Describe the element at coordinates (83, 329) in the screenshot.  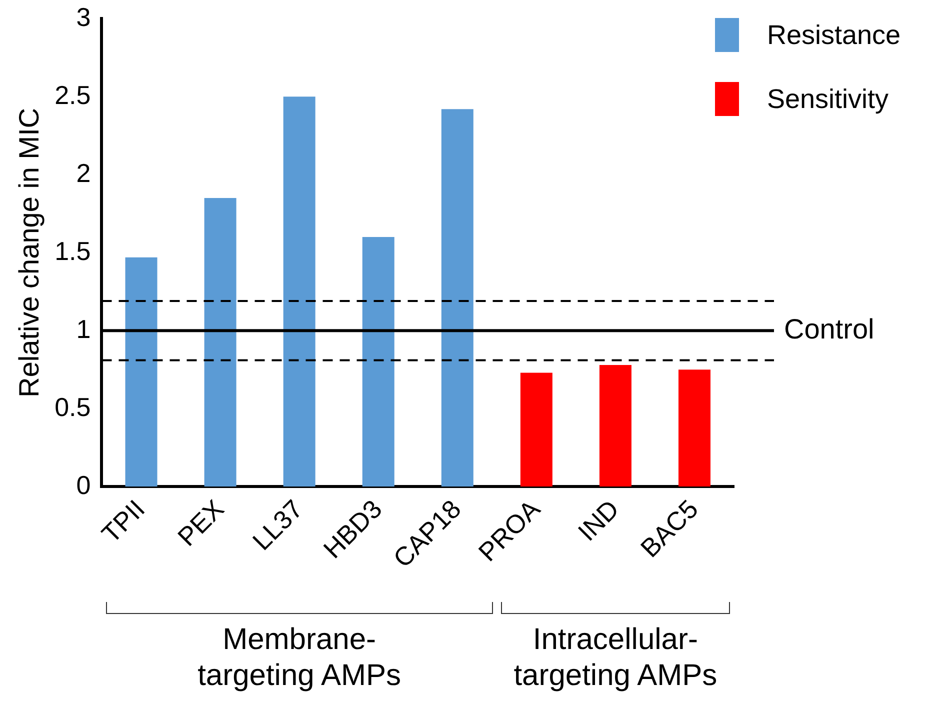
I see `y-tick-label: 1` at that location.